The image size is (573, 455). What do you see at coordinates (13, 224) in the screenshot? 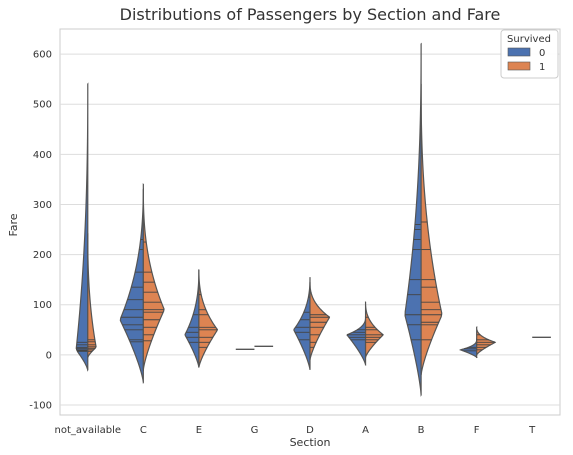
I see `y-axis-label: Fare` at bounding box center [13, 224].